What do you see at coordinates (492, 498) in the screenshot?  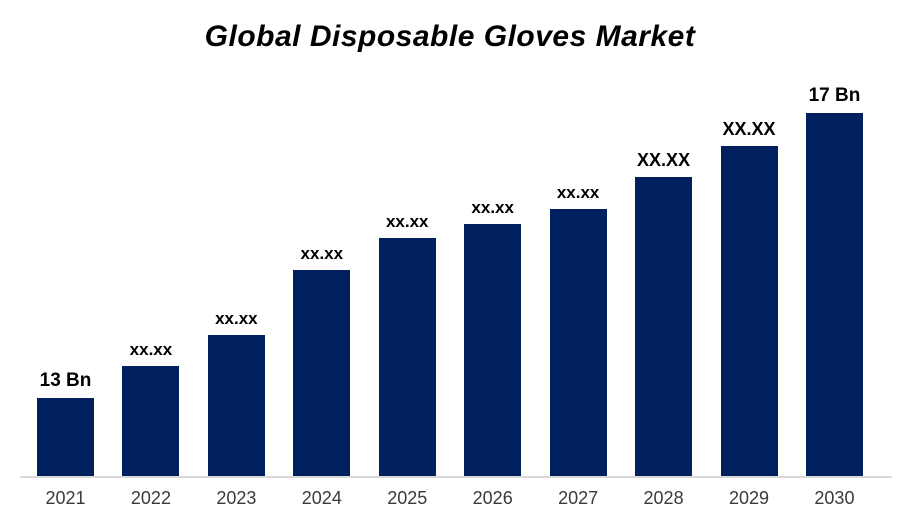 I see `x-axis-label-2026: 2026` at bounding box center [492, 498].